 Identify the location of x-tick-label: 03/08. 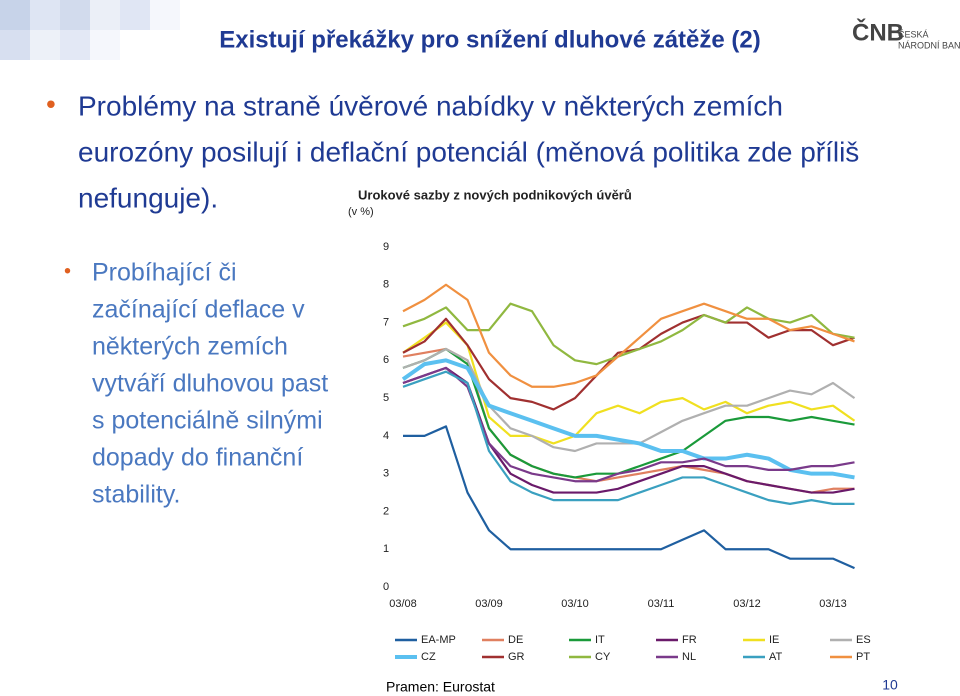
(403, 604).